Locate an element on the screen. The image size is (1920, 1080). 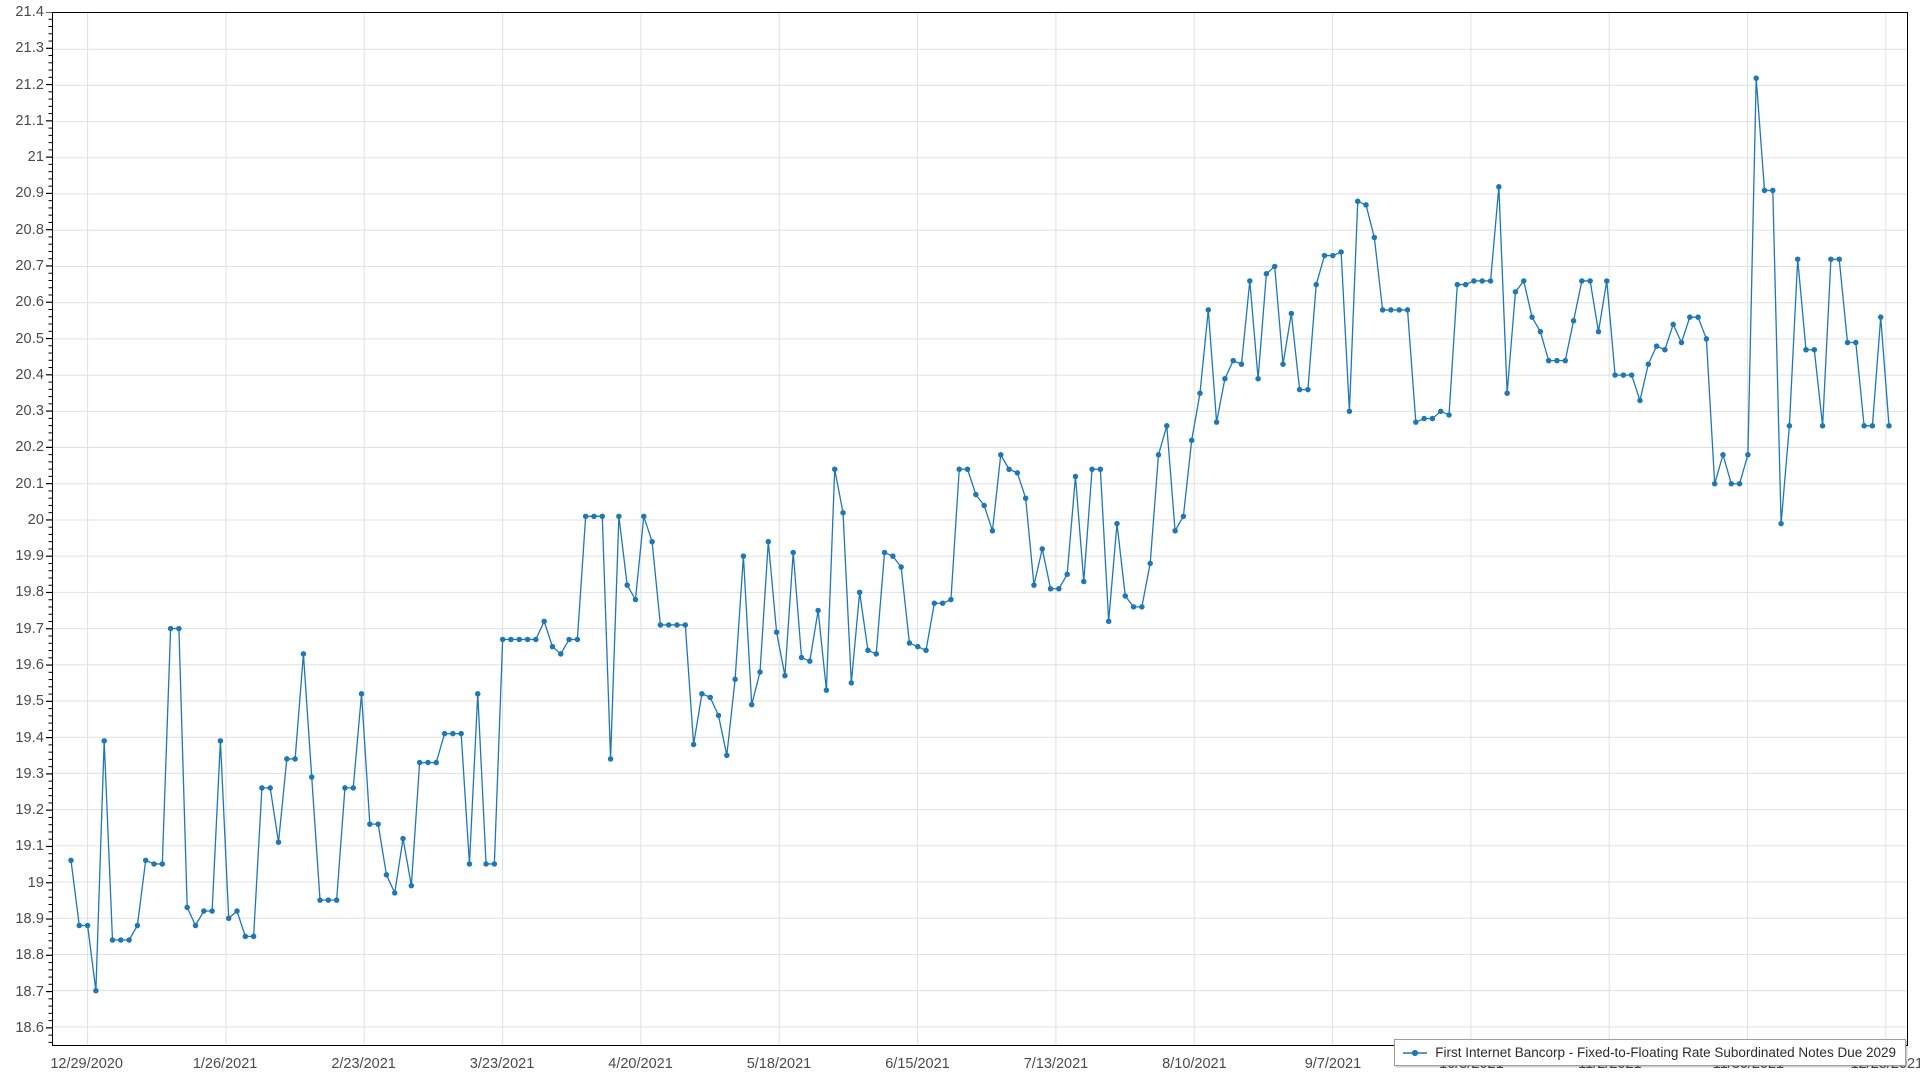
y-axis-tick-label: 18.6 is located at coordinates (29, 1027).